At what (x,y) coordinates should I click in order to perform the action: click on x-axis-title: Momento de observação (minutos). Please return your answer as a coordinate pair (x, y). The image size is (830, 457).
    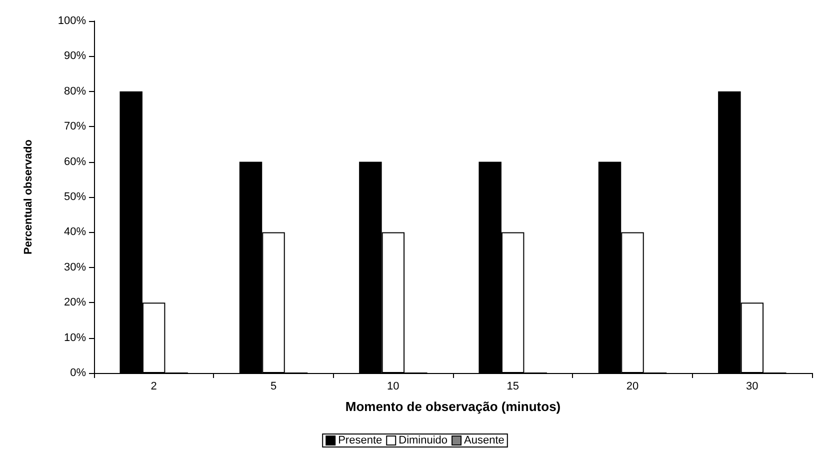
    Looking at the image, I should click on (453, 406).